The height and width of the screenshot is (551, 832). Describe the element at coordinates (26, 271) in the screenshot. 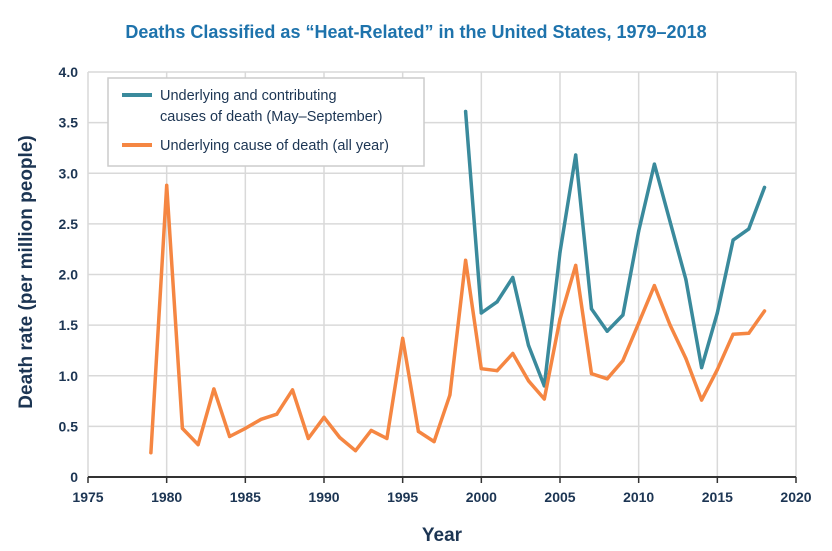

I see `y-axis-label: Death rate (per million people)` at that location.